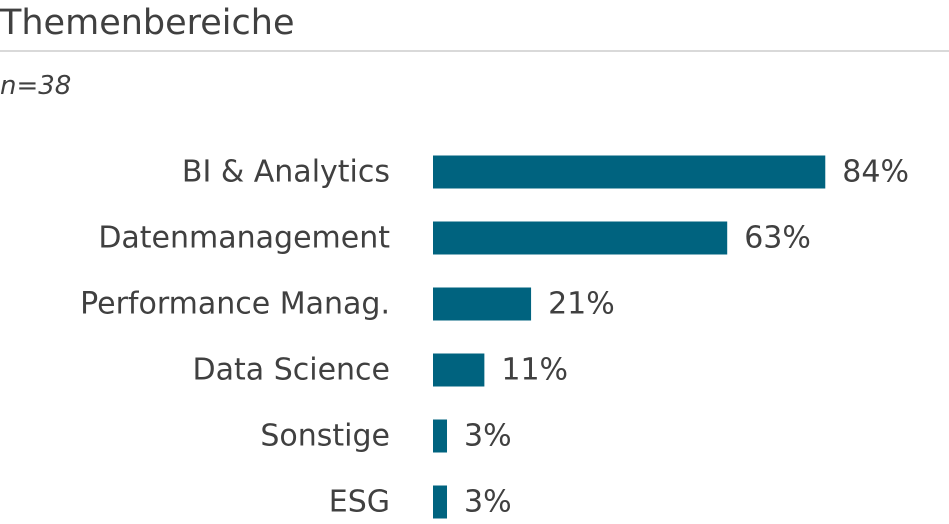 Image resolution: width=949 pixels, height=524 pixels. Describe the element at coordinates (244, 238) in the screenshot. I see `category-label: Datenmanagement` at that location.